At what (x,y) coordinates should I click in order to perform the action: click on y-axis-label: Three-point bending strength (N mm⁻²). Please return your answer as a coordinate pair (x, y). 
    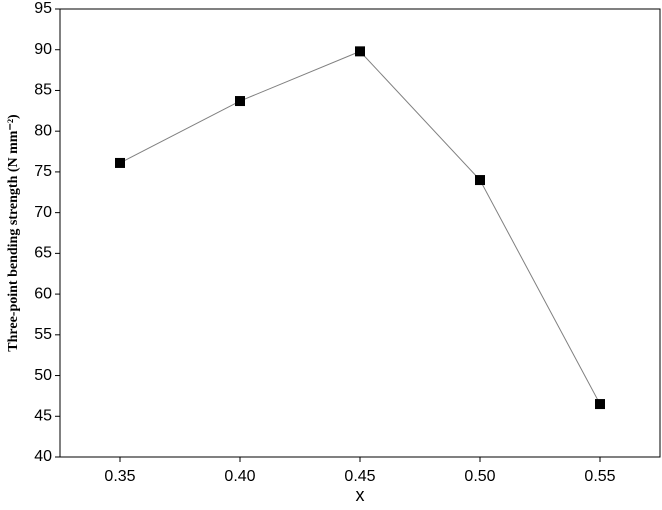
    Looking at the image, I should click on (13, 233).